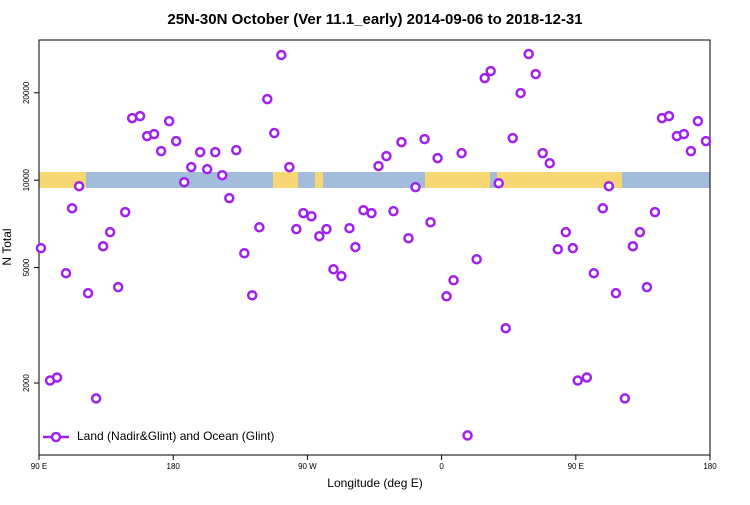 The height and width of the screenshot is (505, 750). What do you see at coordinates (26, 92) in the screenshot?
I see `y-tick-label: 20000` at bounding box center [26, 92].